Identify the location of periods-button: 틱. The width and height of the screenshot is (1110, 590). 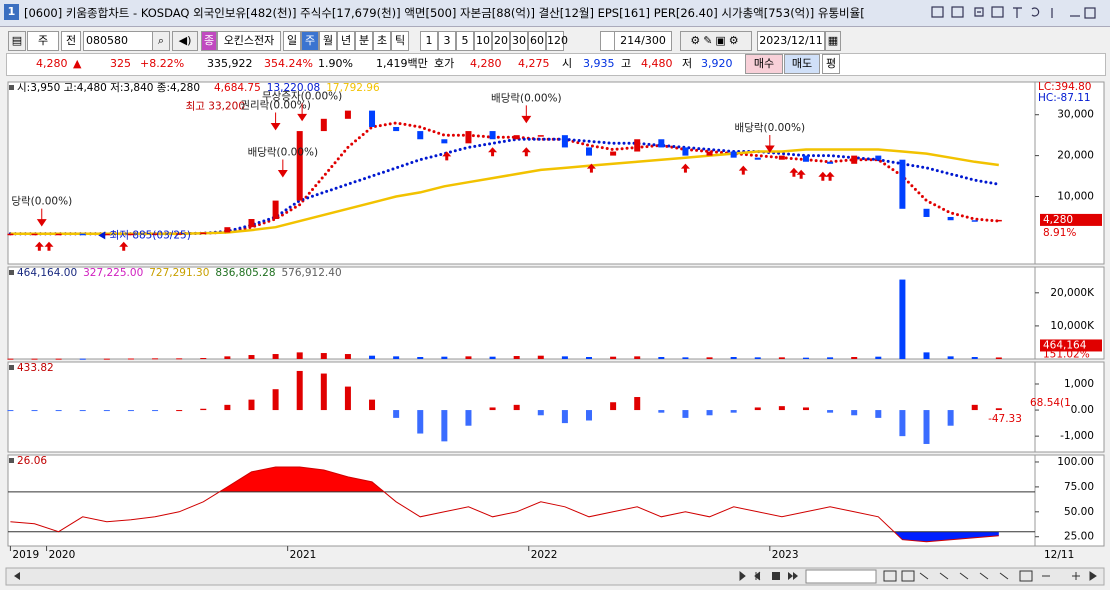
(400, 41).